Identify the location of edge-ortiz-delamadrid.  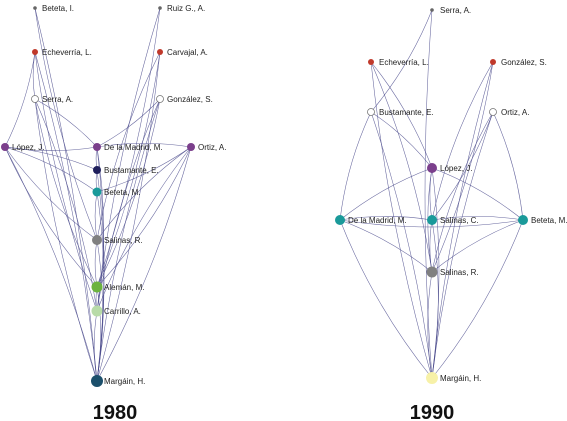
(144, 145).